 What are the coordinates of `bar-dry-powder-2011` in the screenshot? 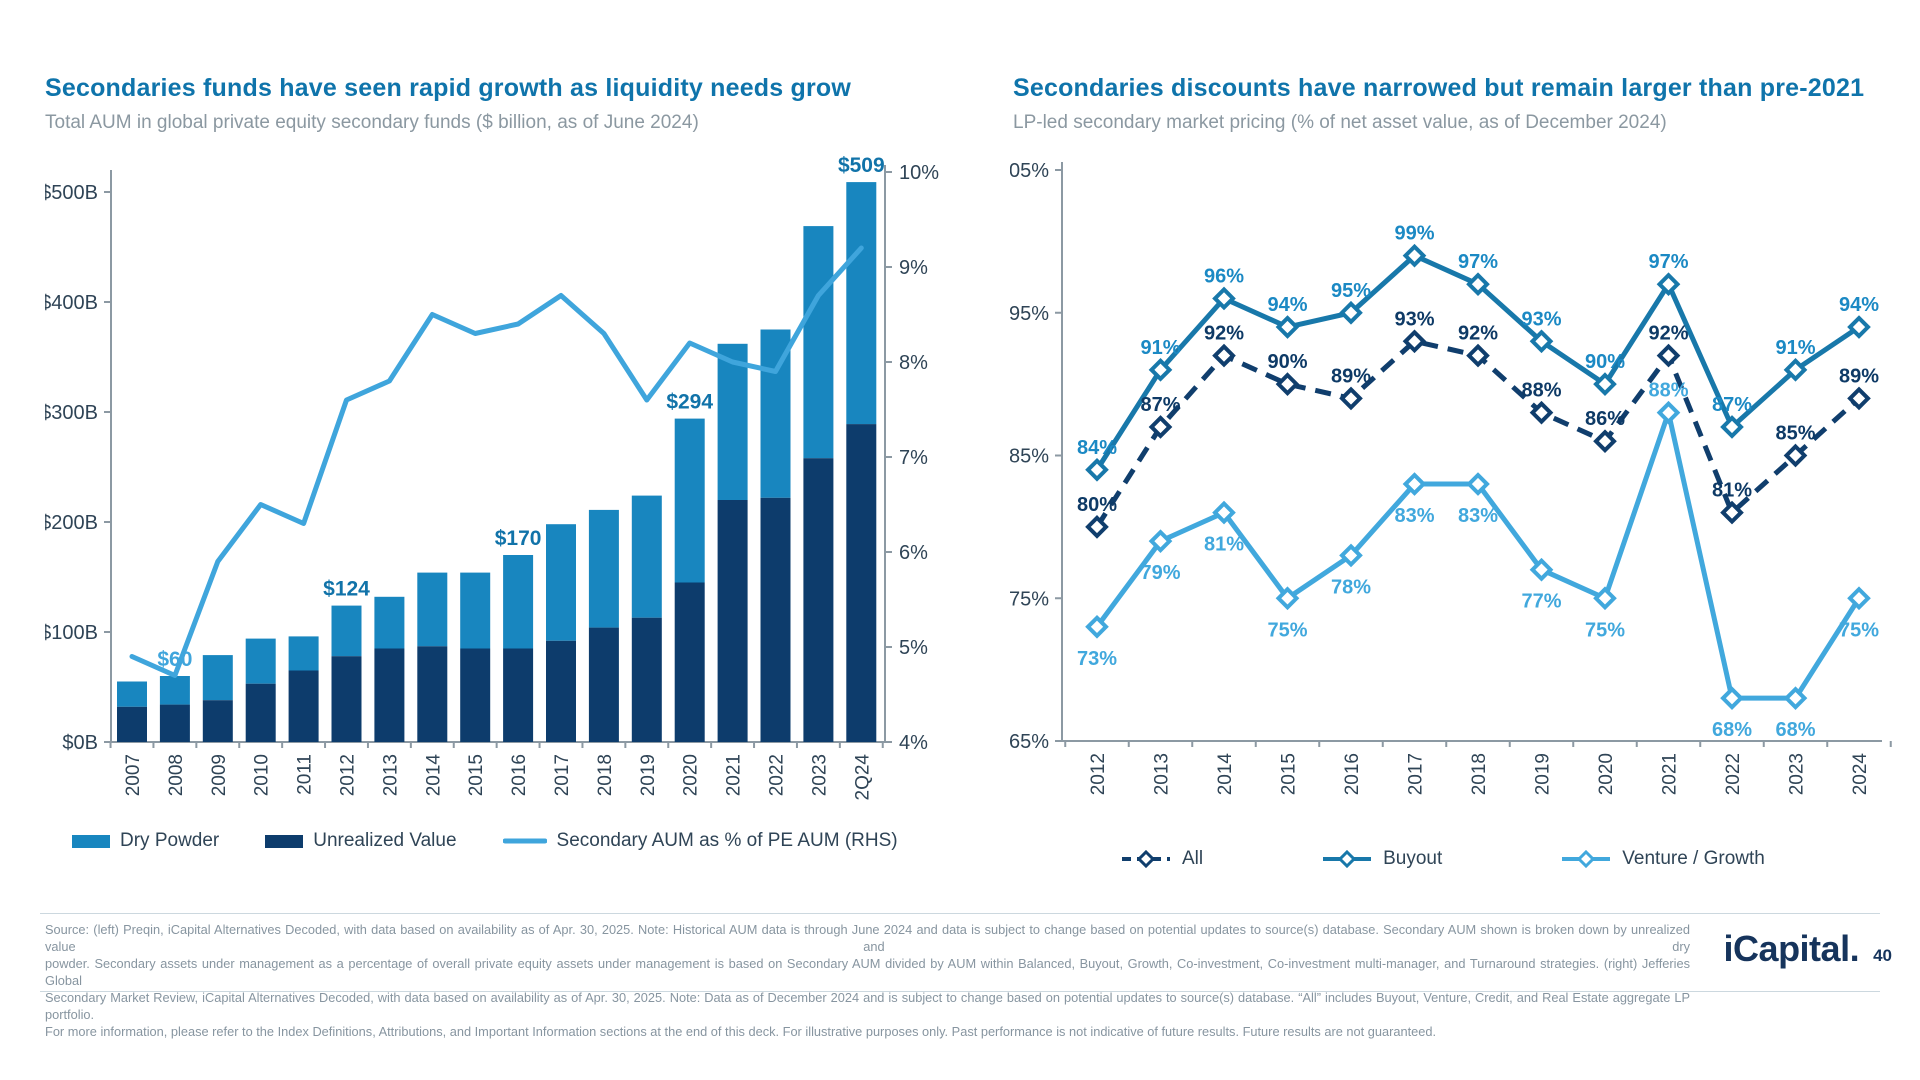 It's located at (303, 653).